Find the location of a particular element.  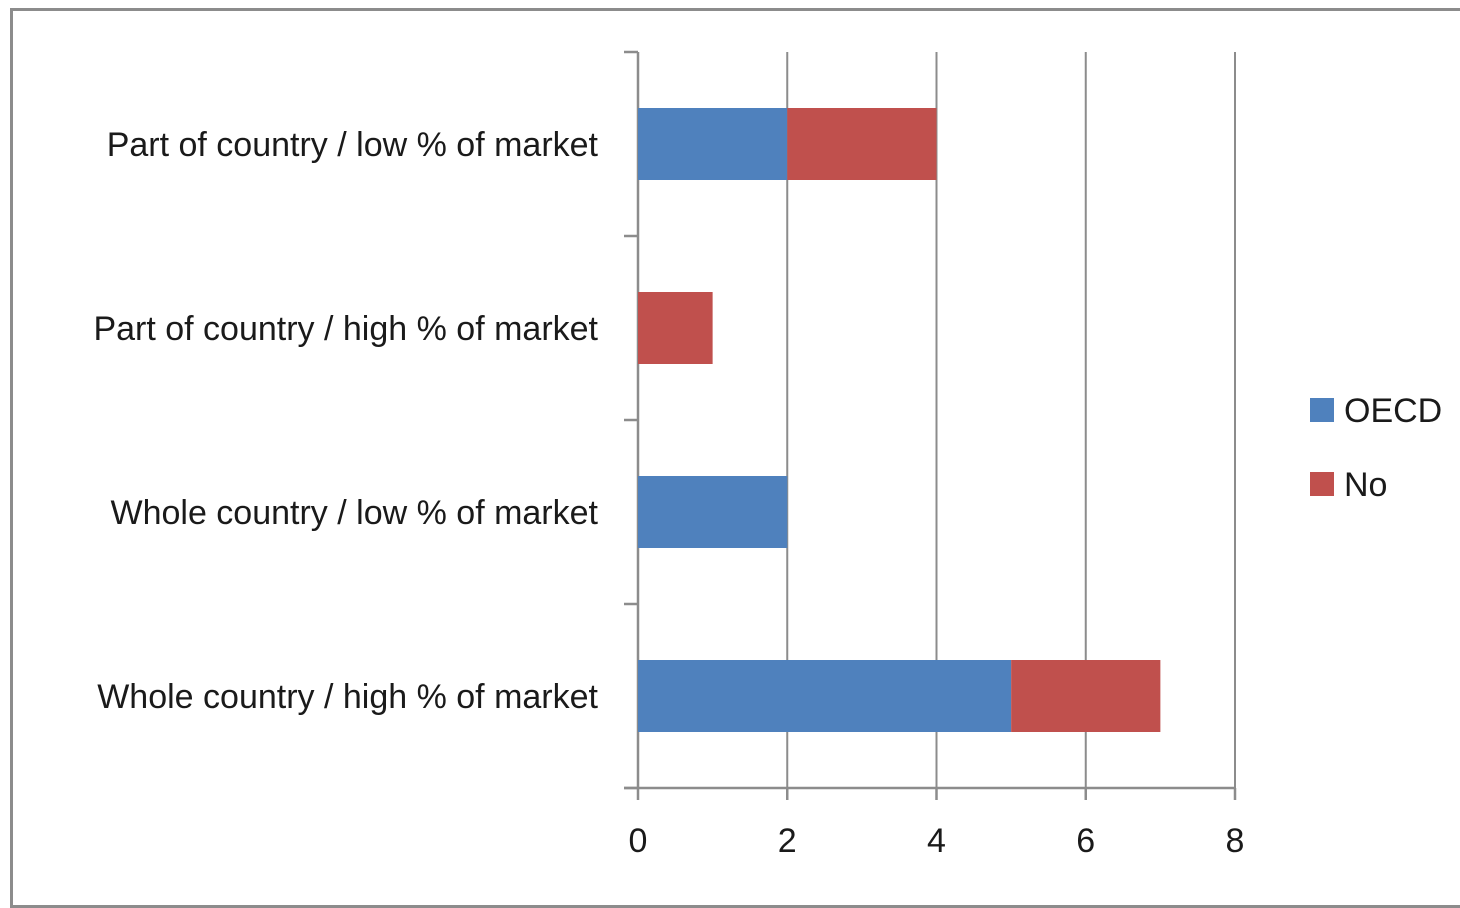

legend-label-no: No is located at coordinates (1365, 485).